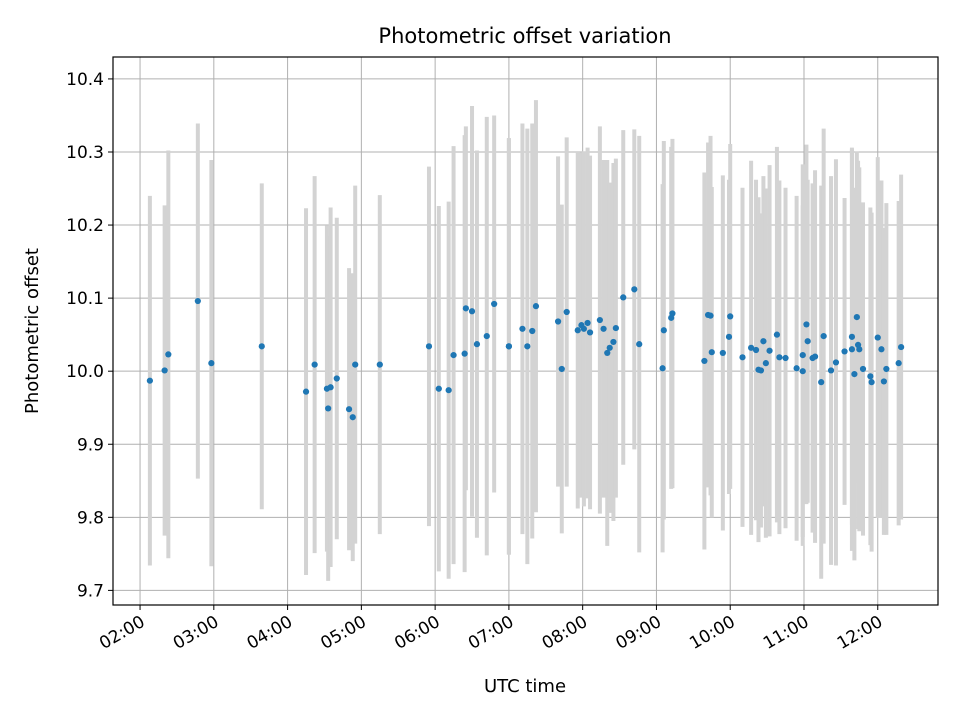 The width and height of the screenshot is (960, 724). I want to click on y-tick-label: 10.3, so click(85, 153).